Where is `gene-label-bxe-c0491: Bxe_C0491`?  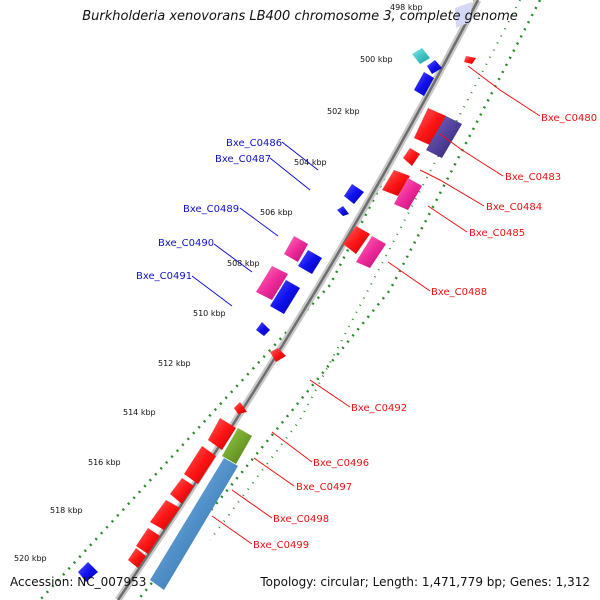
gene-label-bxe-c0491: Bxe_C0491 is located at coordinates (164, 276).